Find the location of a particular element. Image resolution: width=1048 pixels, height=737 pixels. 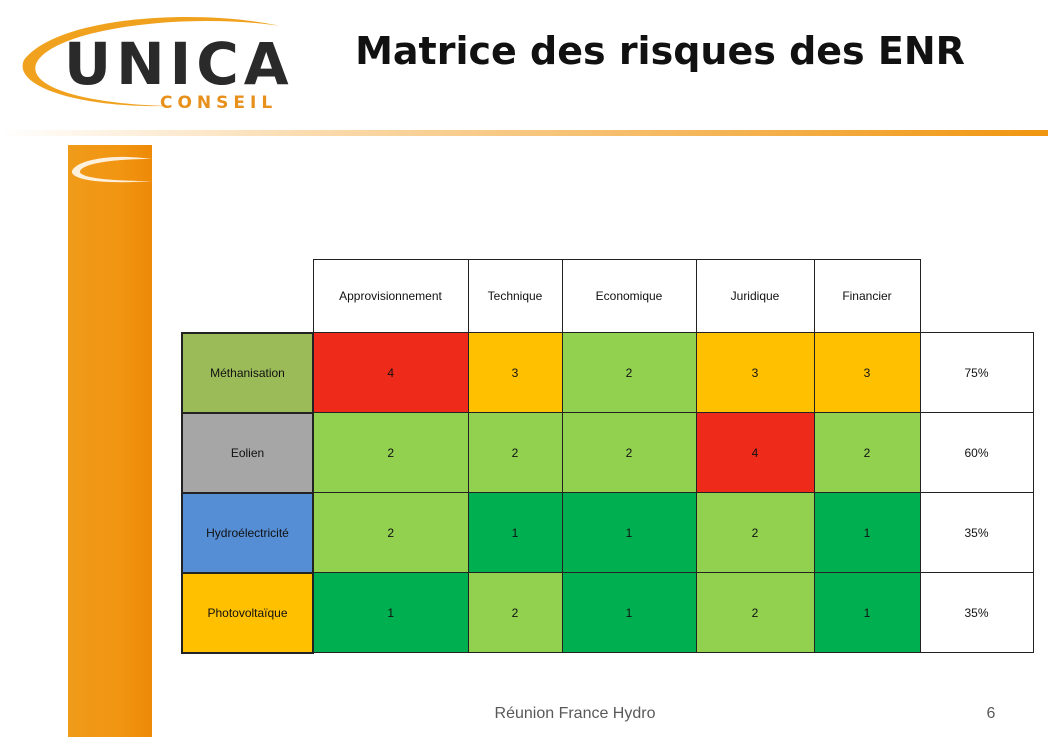

table-row: Hydroélectricité 2 1 1 2 1 35% is located at coordinates (607, 532).